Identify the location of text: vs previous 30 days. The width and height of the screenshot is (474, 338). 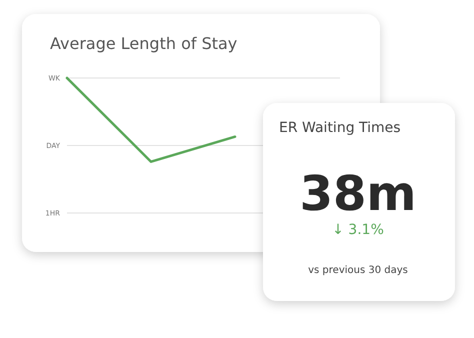
(358, 270).